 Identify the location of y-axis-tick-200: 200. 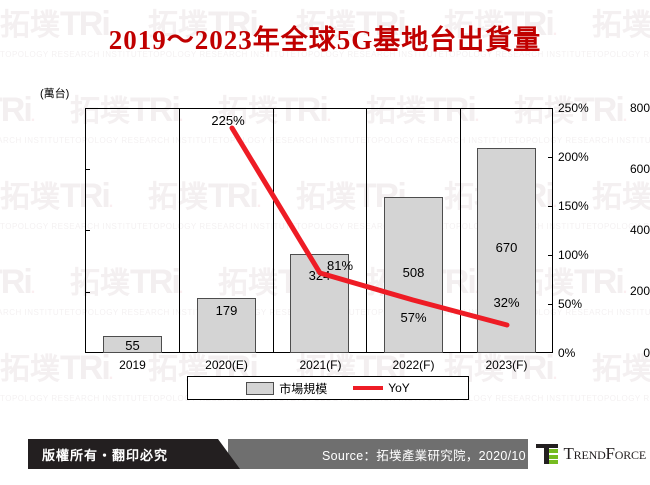
(639, 291).